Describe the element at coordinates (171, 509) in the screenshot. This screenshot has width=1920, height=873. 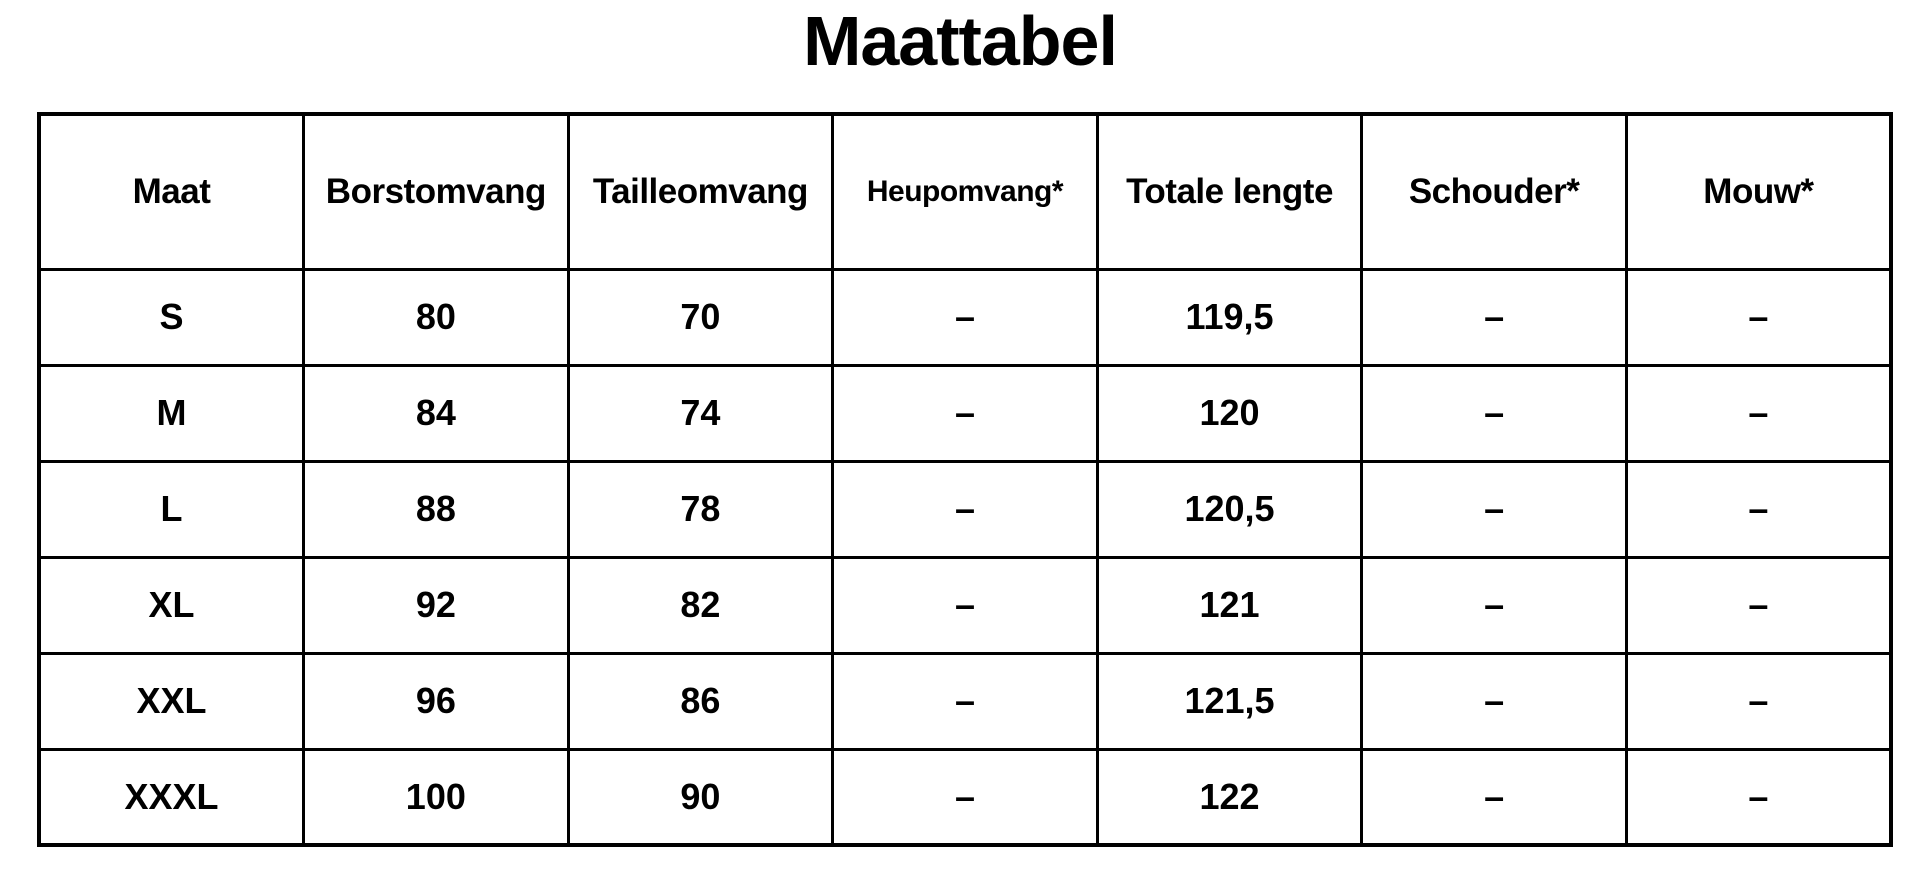
I see `size-cell: L` at that location.